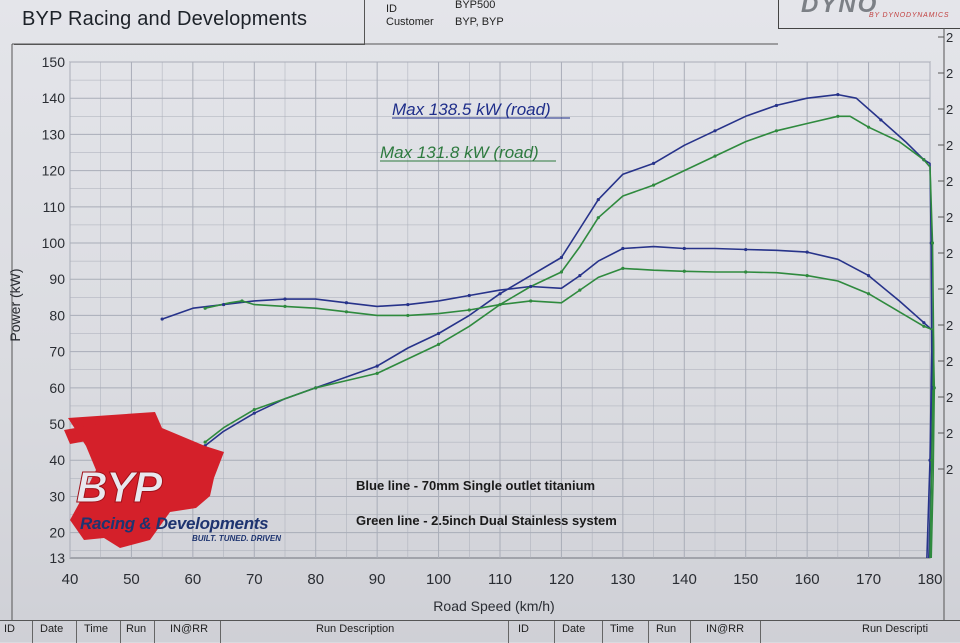  Describe the element at coordinates (561, 579) in the screenshot. I see `x-tick-label: 120` at that location.